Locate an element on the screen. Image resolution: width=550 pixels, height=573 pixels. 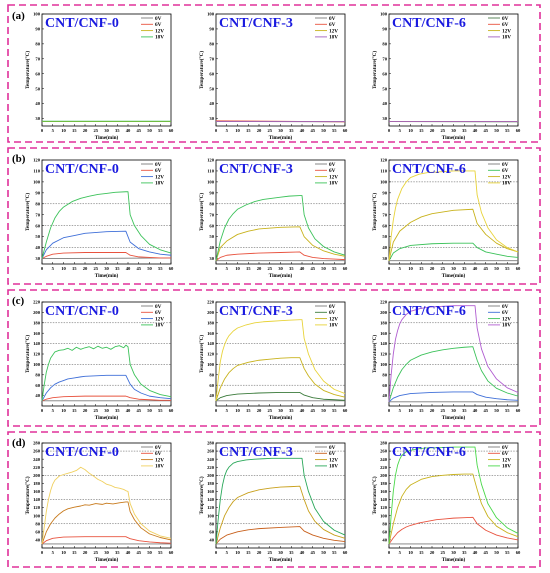
chart-title: CNT/CNF-6 is located at coordinates (429, 23).